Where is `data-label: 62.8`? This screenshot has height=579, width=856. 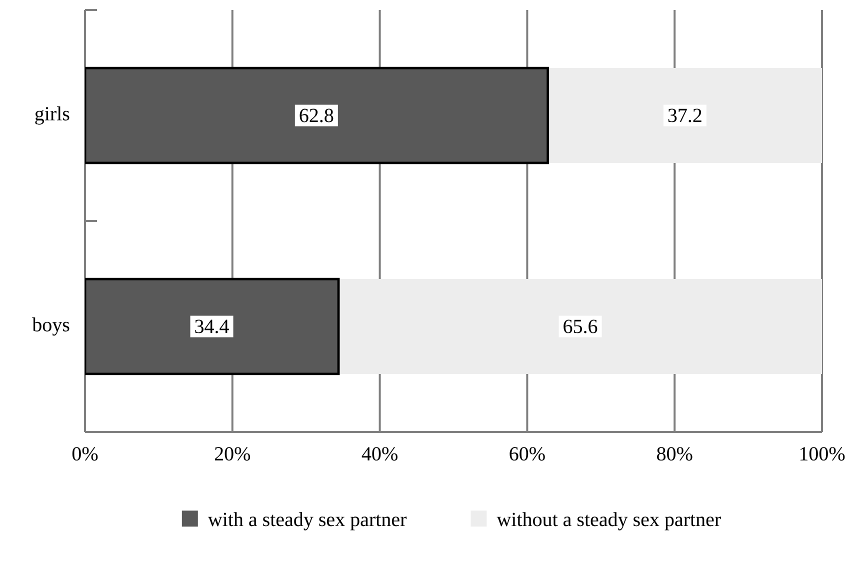 data-label: 62.8 is located at coordinates (317, 115).